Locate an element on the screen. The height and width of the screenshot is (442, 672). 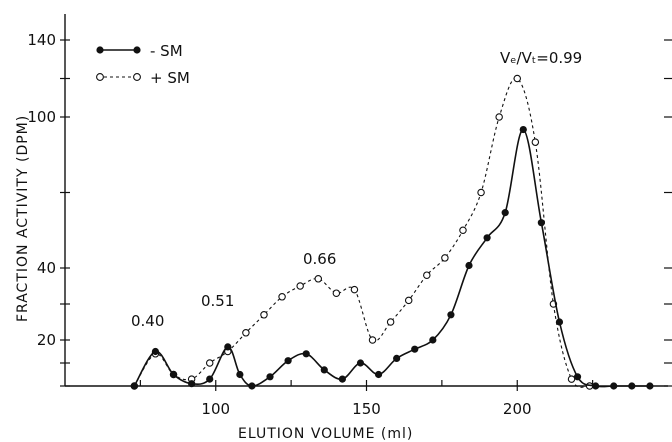
legend-label-plus-sm: + SM is located at coordinates (170, 78).